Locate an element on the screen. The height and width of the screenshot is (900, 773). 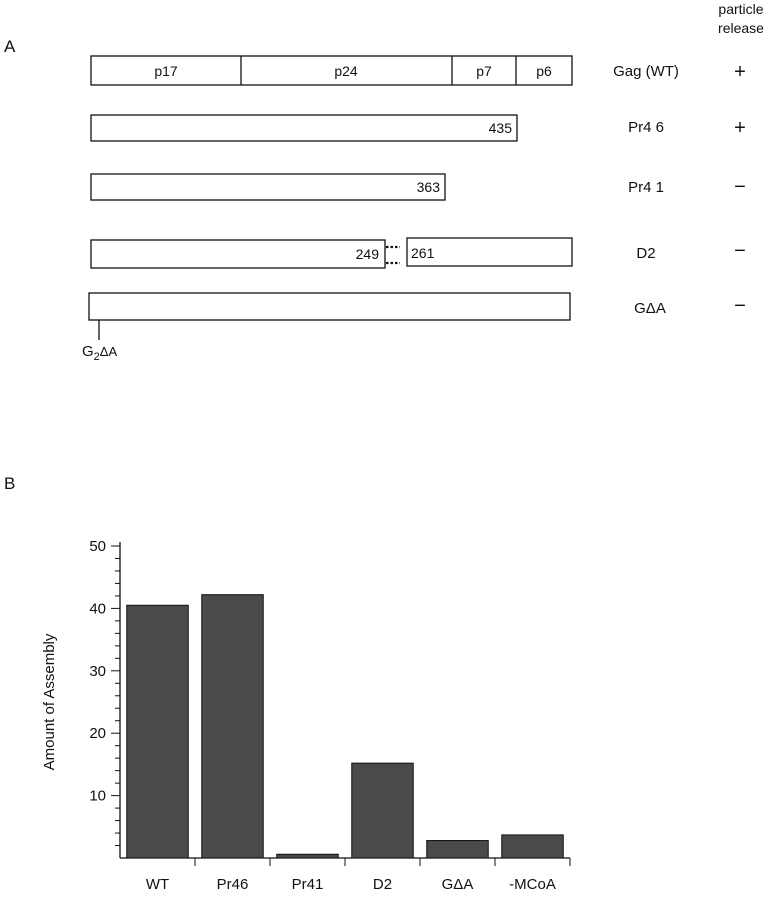
x-tick-label: Pr41 is located at coordinates (308, 884).